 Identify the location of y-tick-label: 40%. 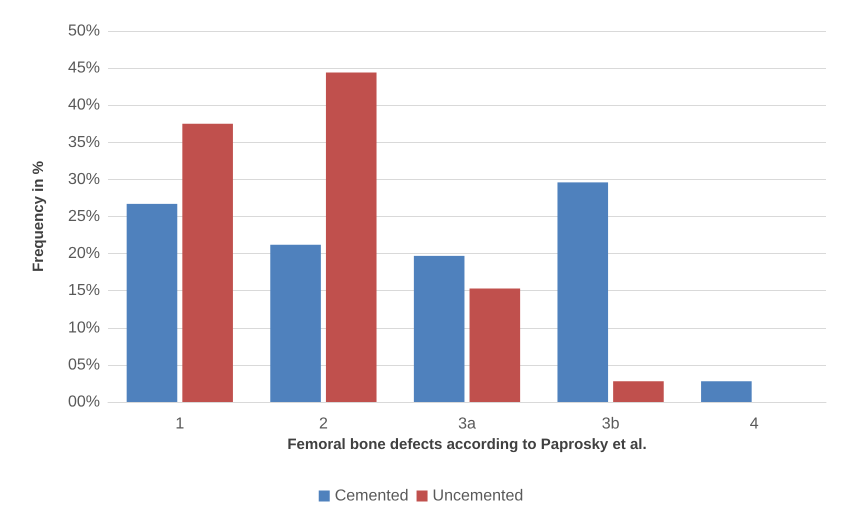
(84, 105).